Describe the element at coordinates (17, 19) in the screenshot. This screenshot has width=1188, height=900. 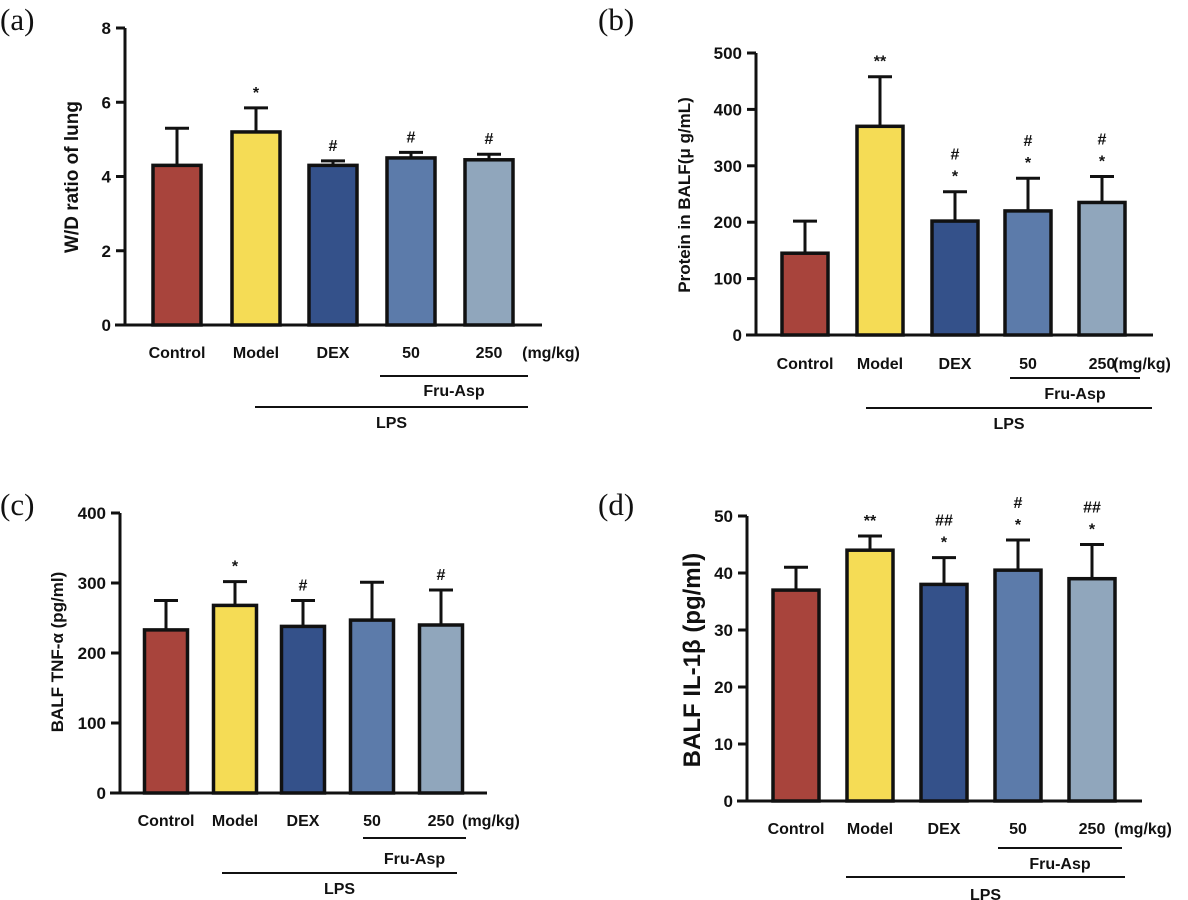
I see `panel-label: (a)` at that location.